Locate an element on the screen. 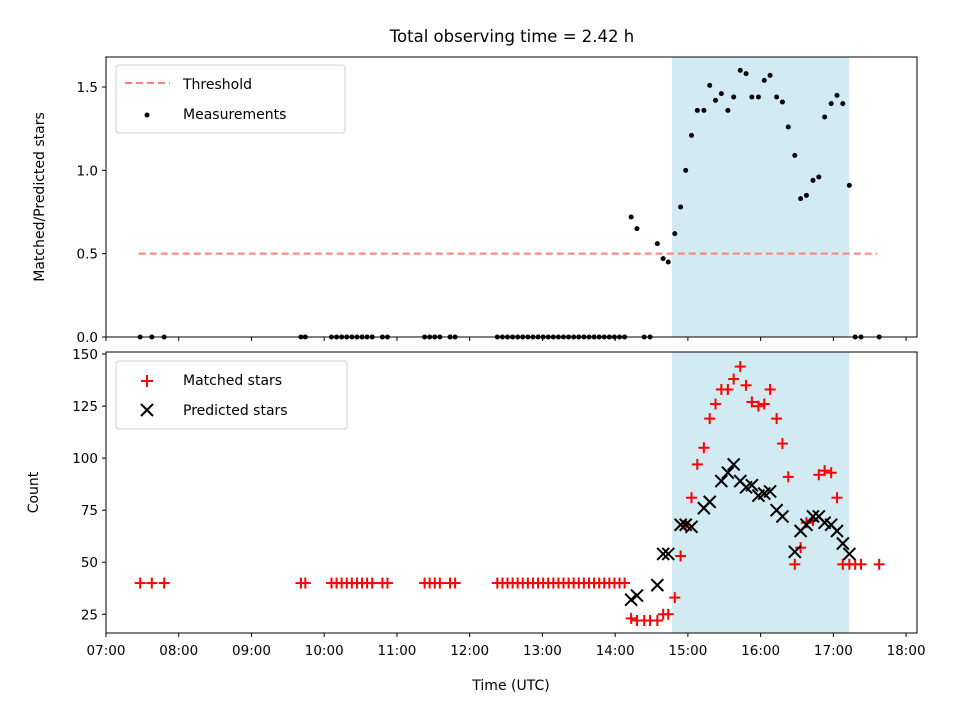 This screenshot has width=960, height=724. legend-matched-label: Matched stars is located at coordinates (232, 381).